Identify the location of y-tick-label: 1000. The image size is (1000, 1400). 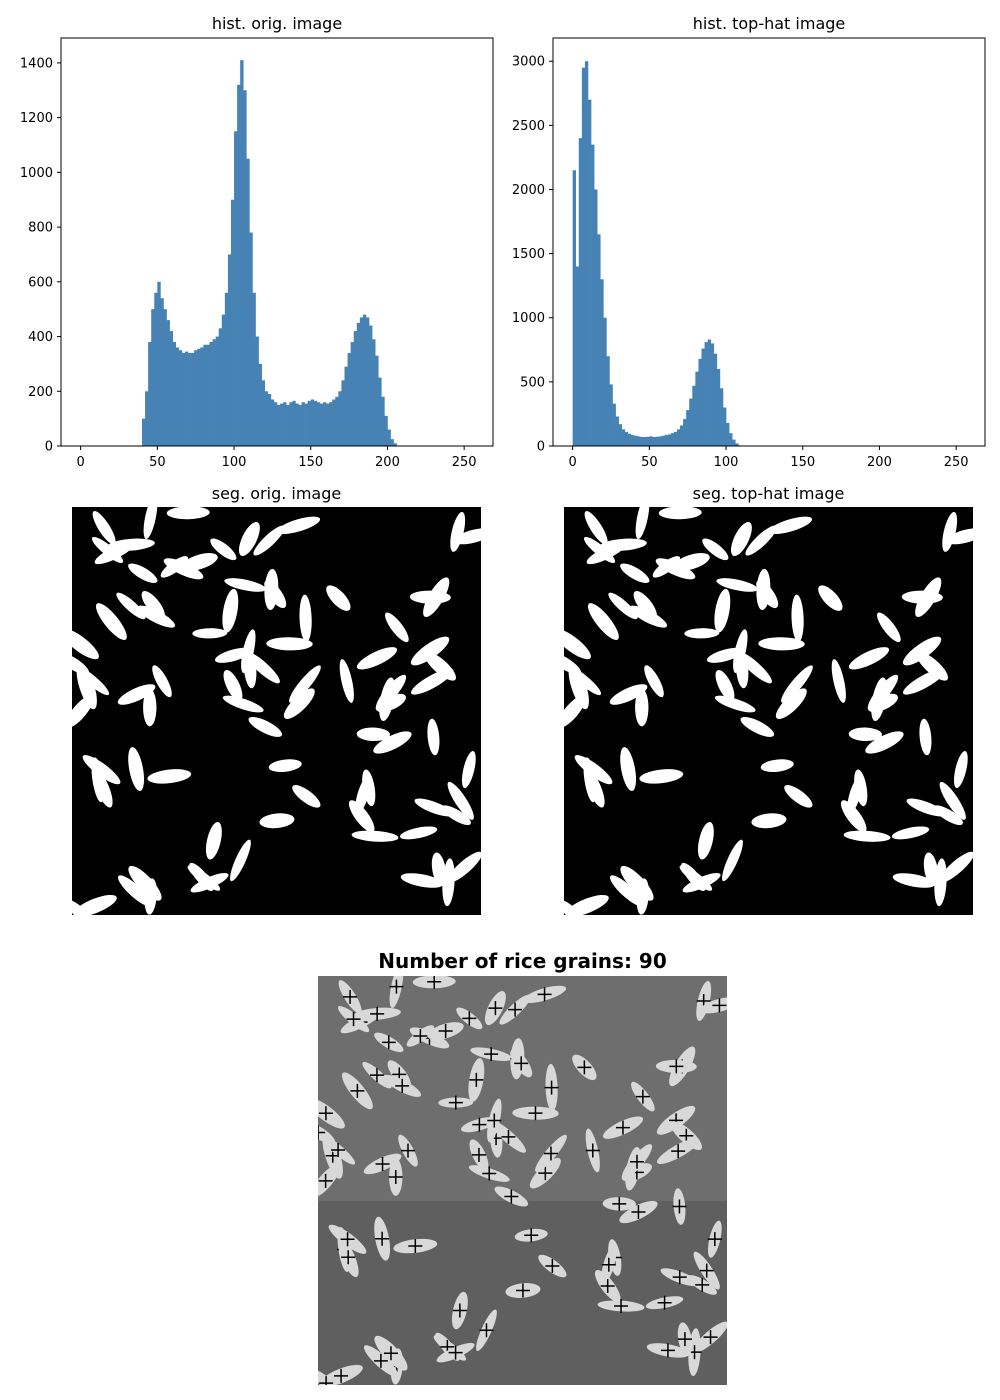
(36, 173).